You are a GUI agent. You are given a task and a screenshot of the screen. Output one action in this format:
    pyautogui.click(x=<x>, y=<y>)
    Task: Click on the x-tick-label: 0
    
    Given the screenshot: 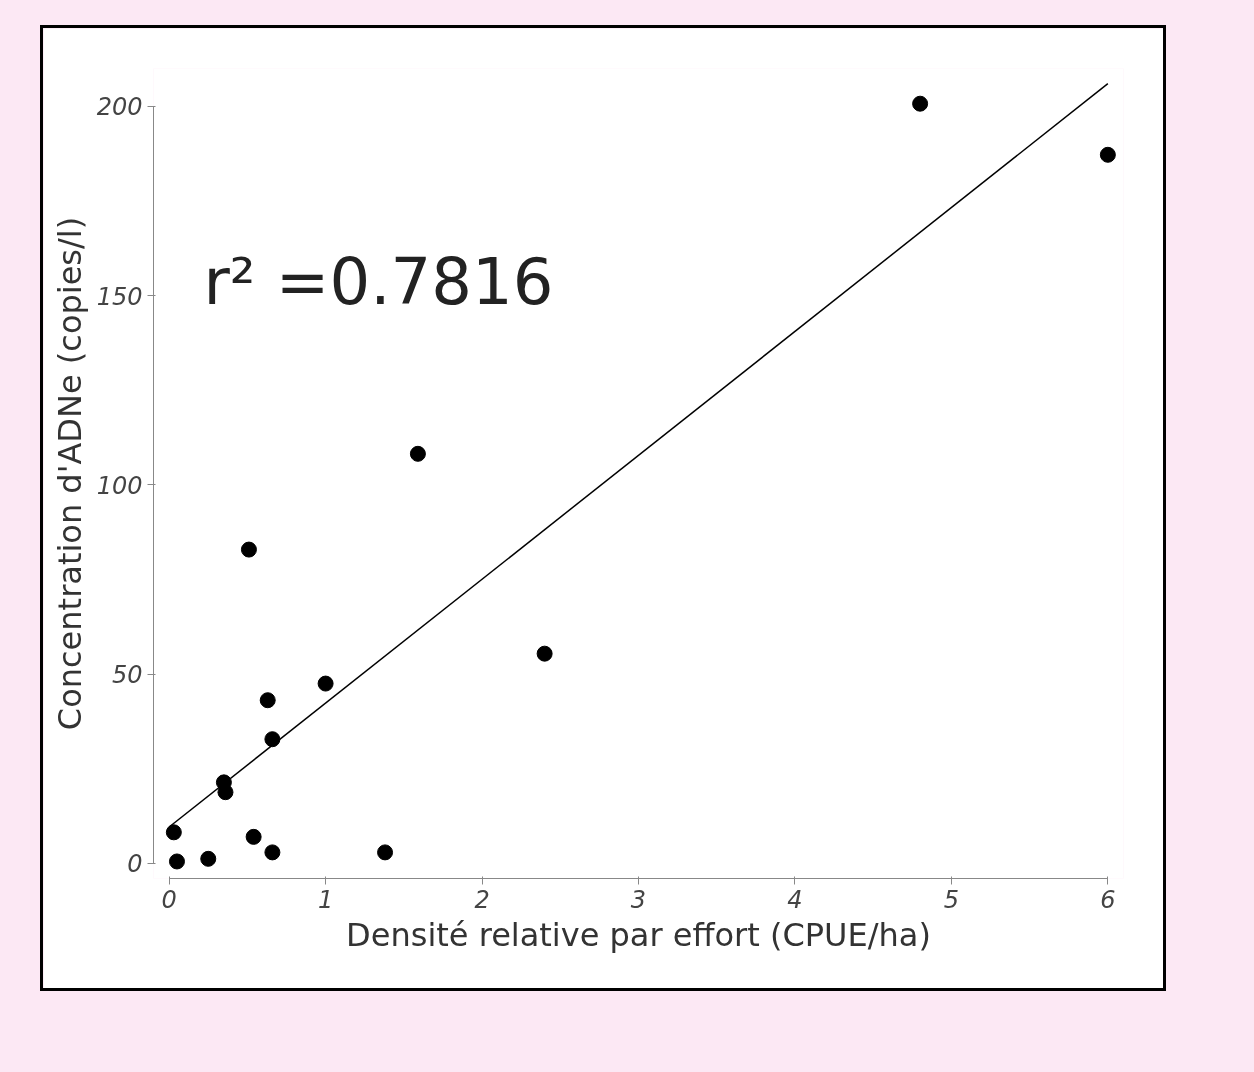 What is the action you would take?
    pyautogui.click(x=169, y=899)
    